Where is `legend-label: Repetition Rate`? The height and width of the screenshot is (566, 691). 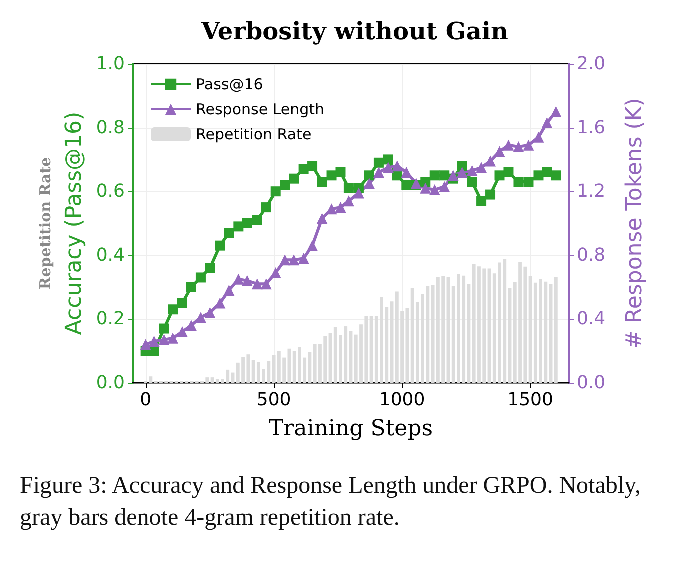
legend-label: Repetition Rate is located at coordinates (254, 135).